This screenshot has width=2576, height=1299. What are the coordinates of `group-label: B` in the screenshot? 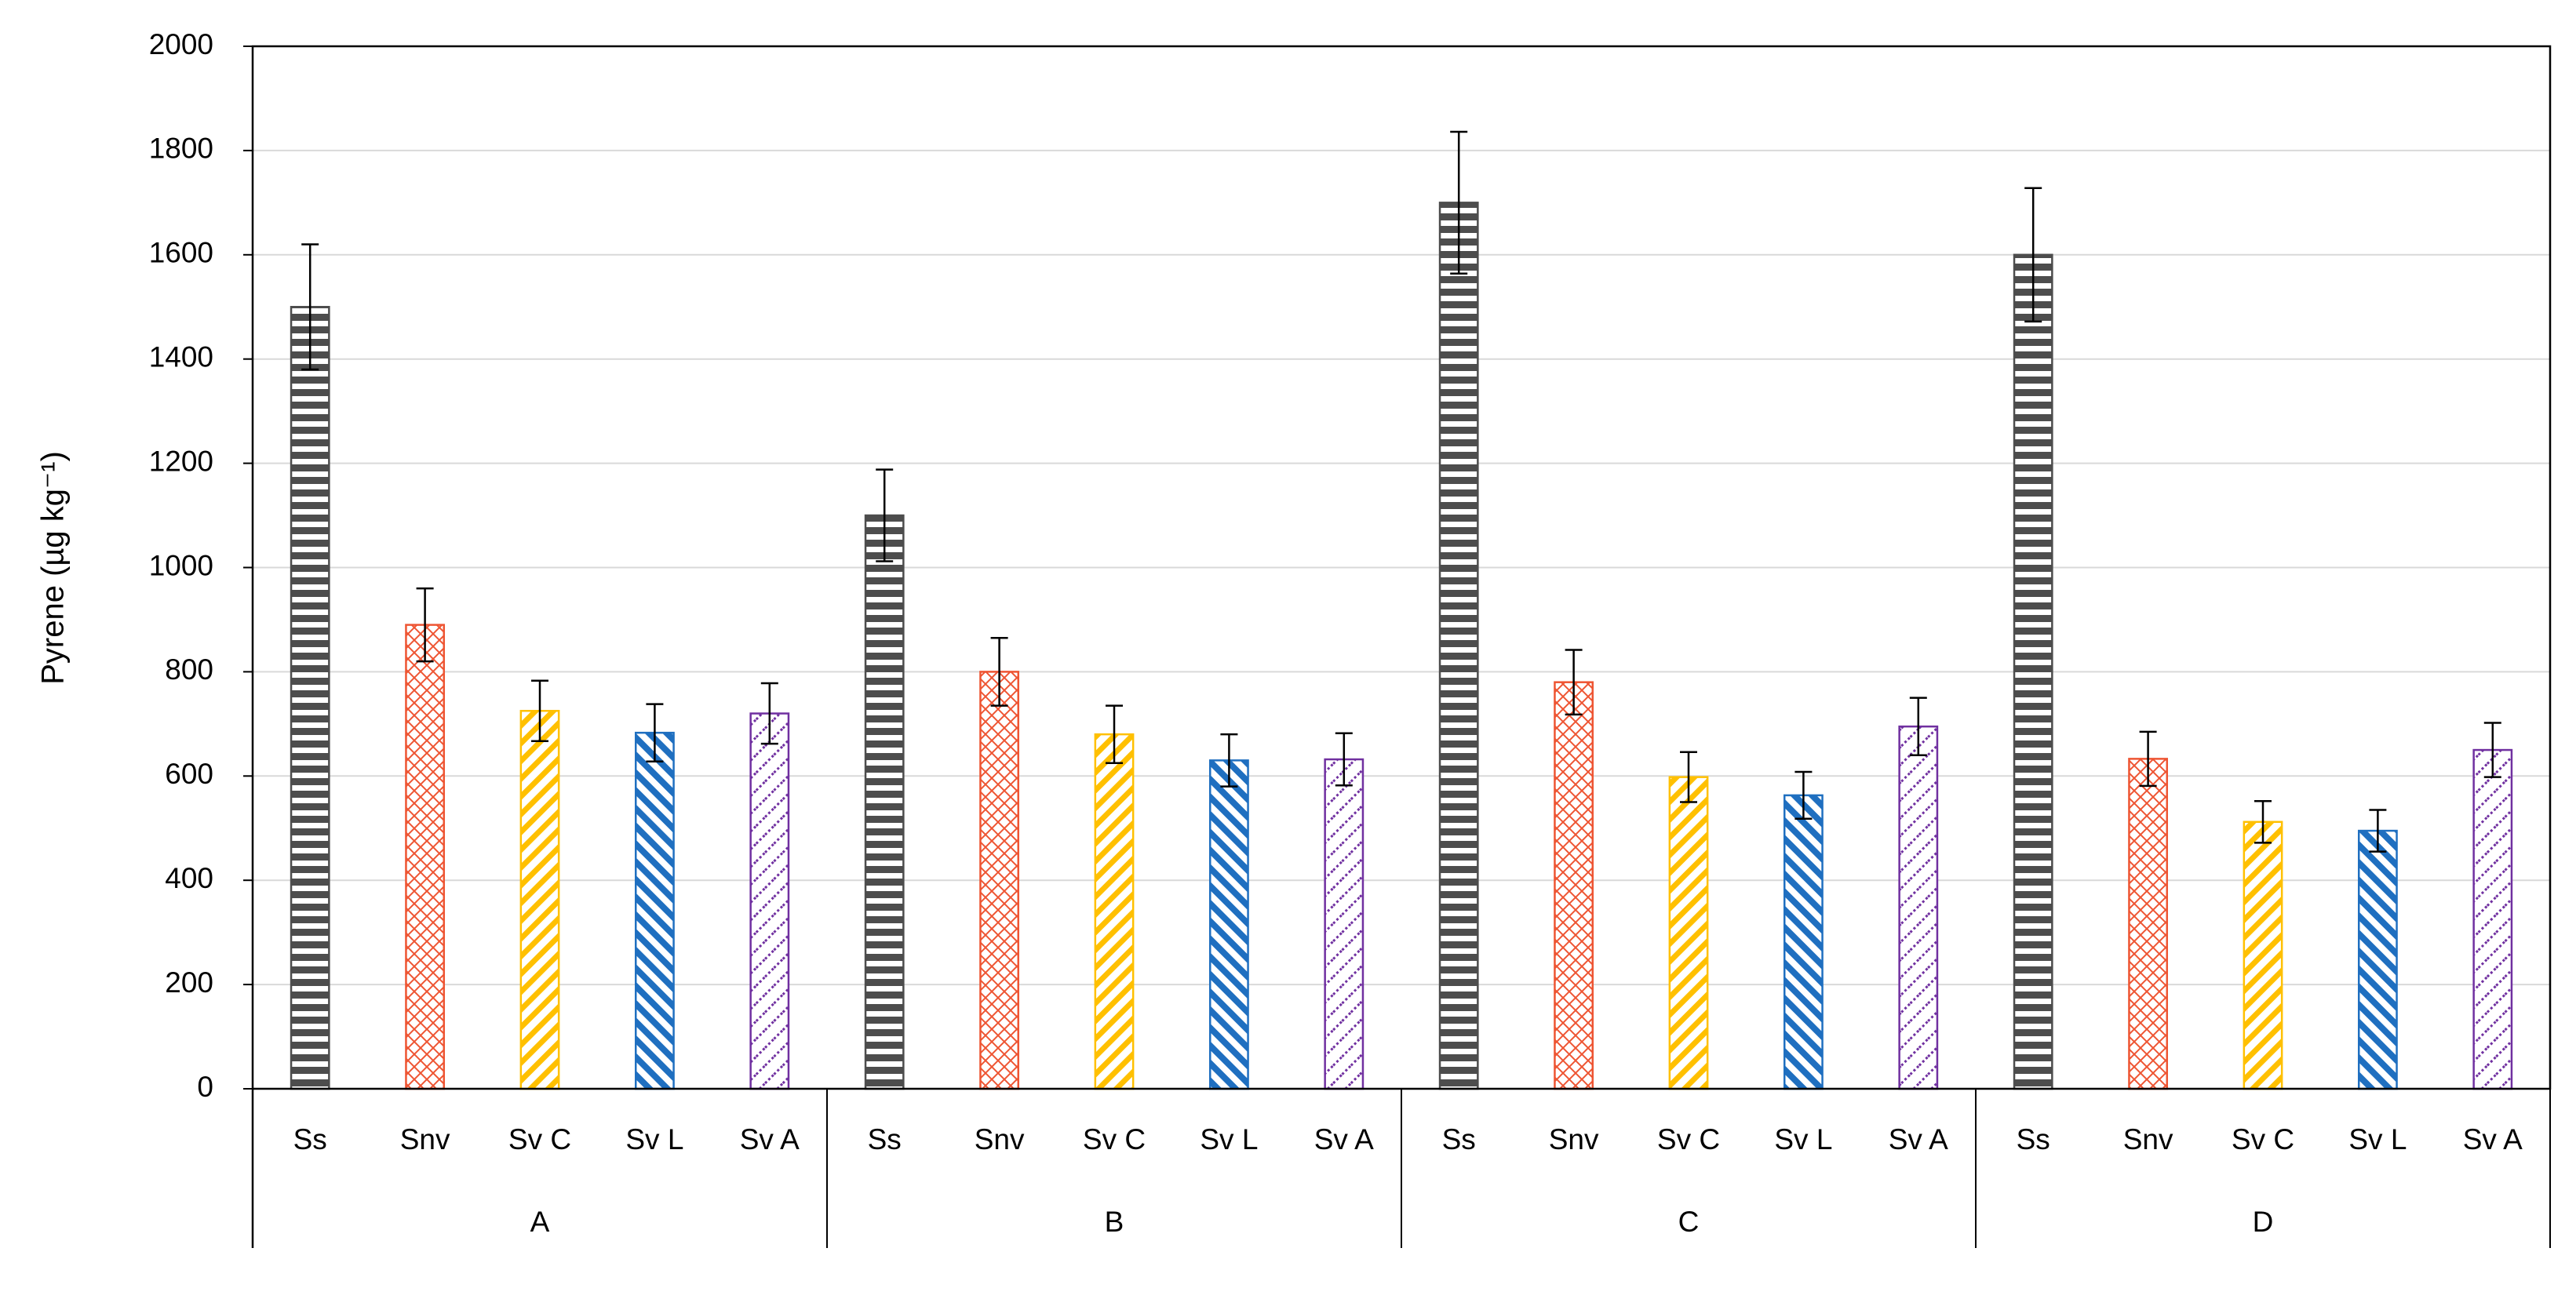 It's located at (1114, 1222).